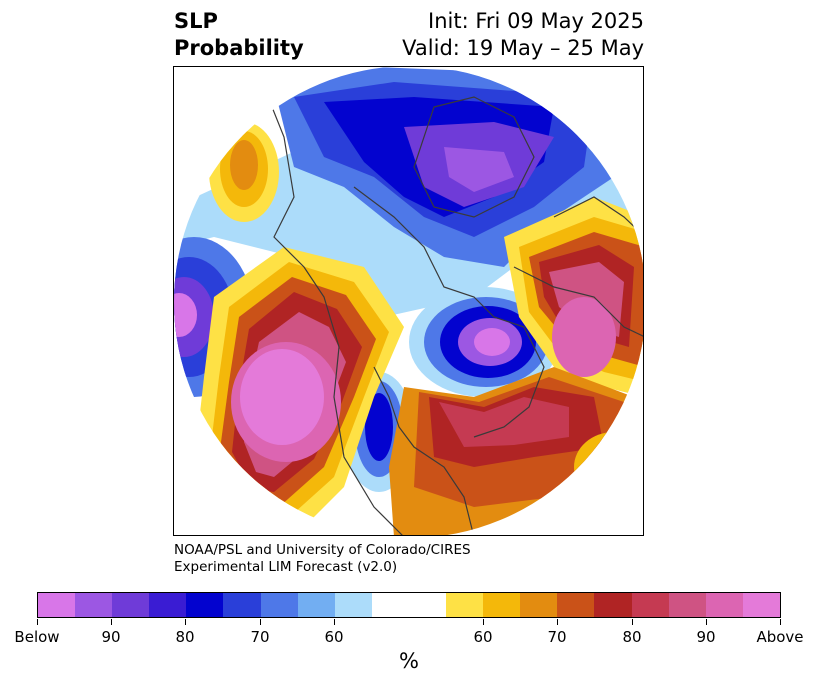 Image resolution: width=819 pixels, height=686 pixels. Describe the element at coordinates (37, 637) in the screenshot. I see `colorbar-tick-label: Below` at that location.